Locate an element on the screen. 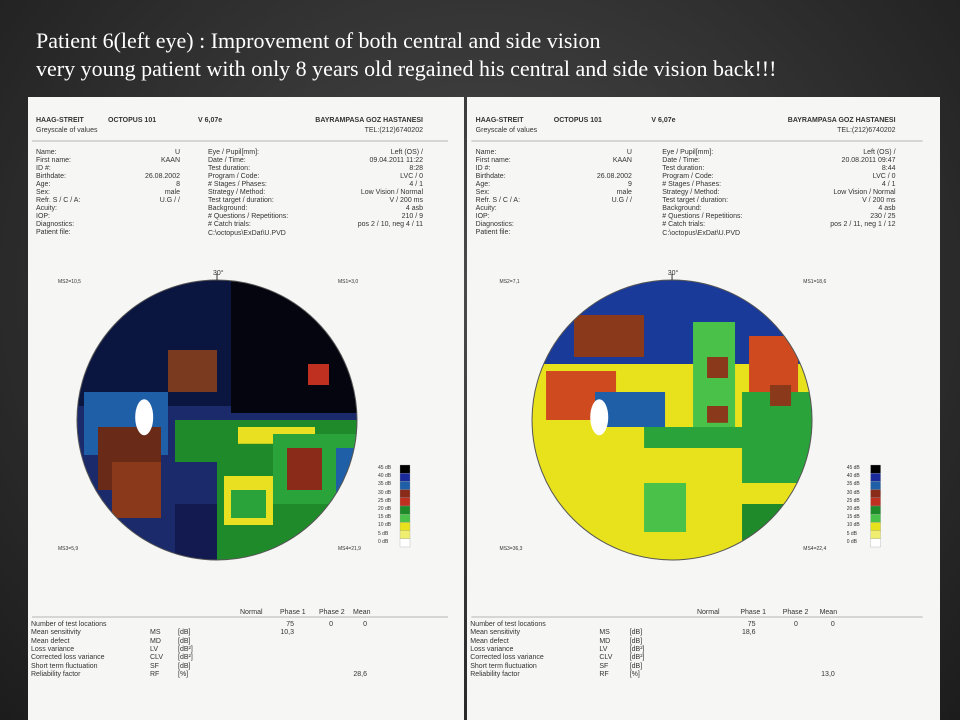 This screenshot has height=720, width=960. field-value: 9 is located at coordinates (630, 184).